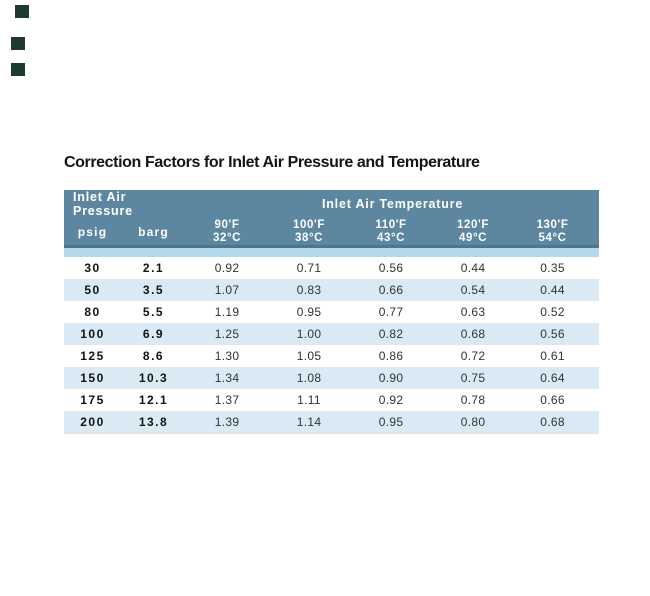 This screenshot has width=650, height=596. Describe the element at coordinates (391, 378) in the screenshot. I see `factor-cell: 0.90` at that location.